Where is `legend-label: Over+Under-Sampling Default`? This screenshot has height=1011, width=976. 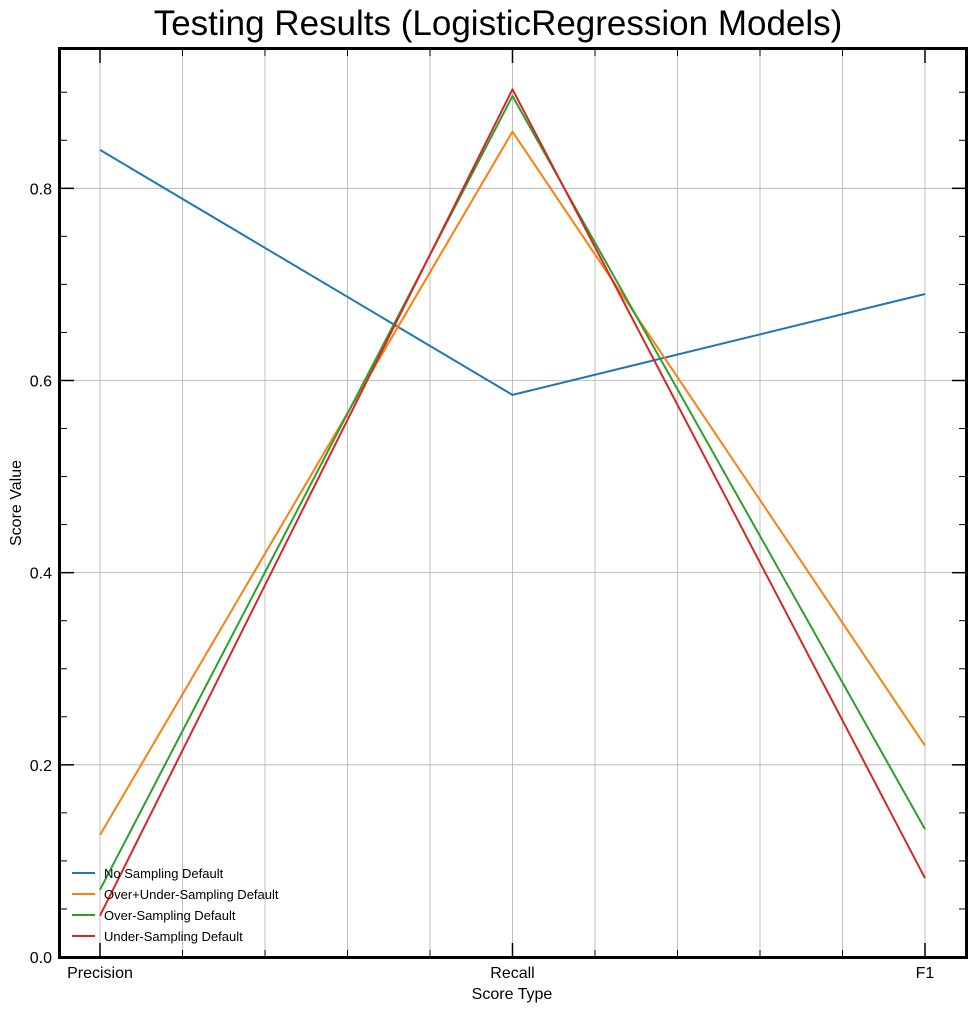 legend-label: Over+Under-Sampling Default is located at coordinates (191, 894).